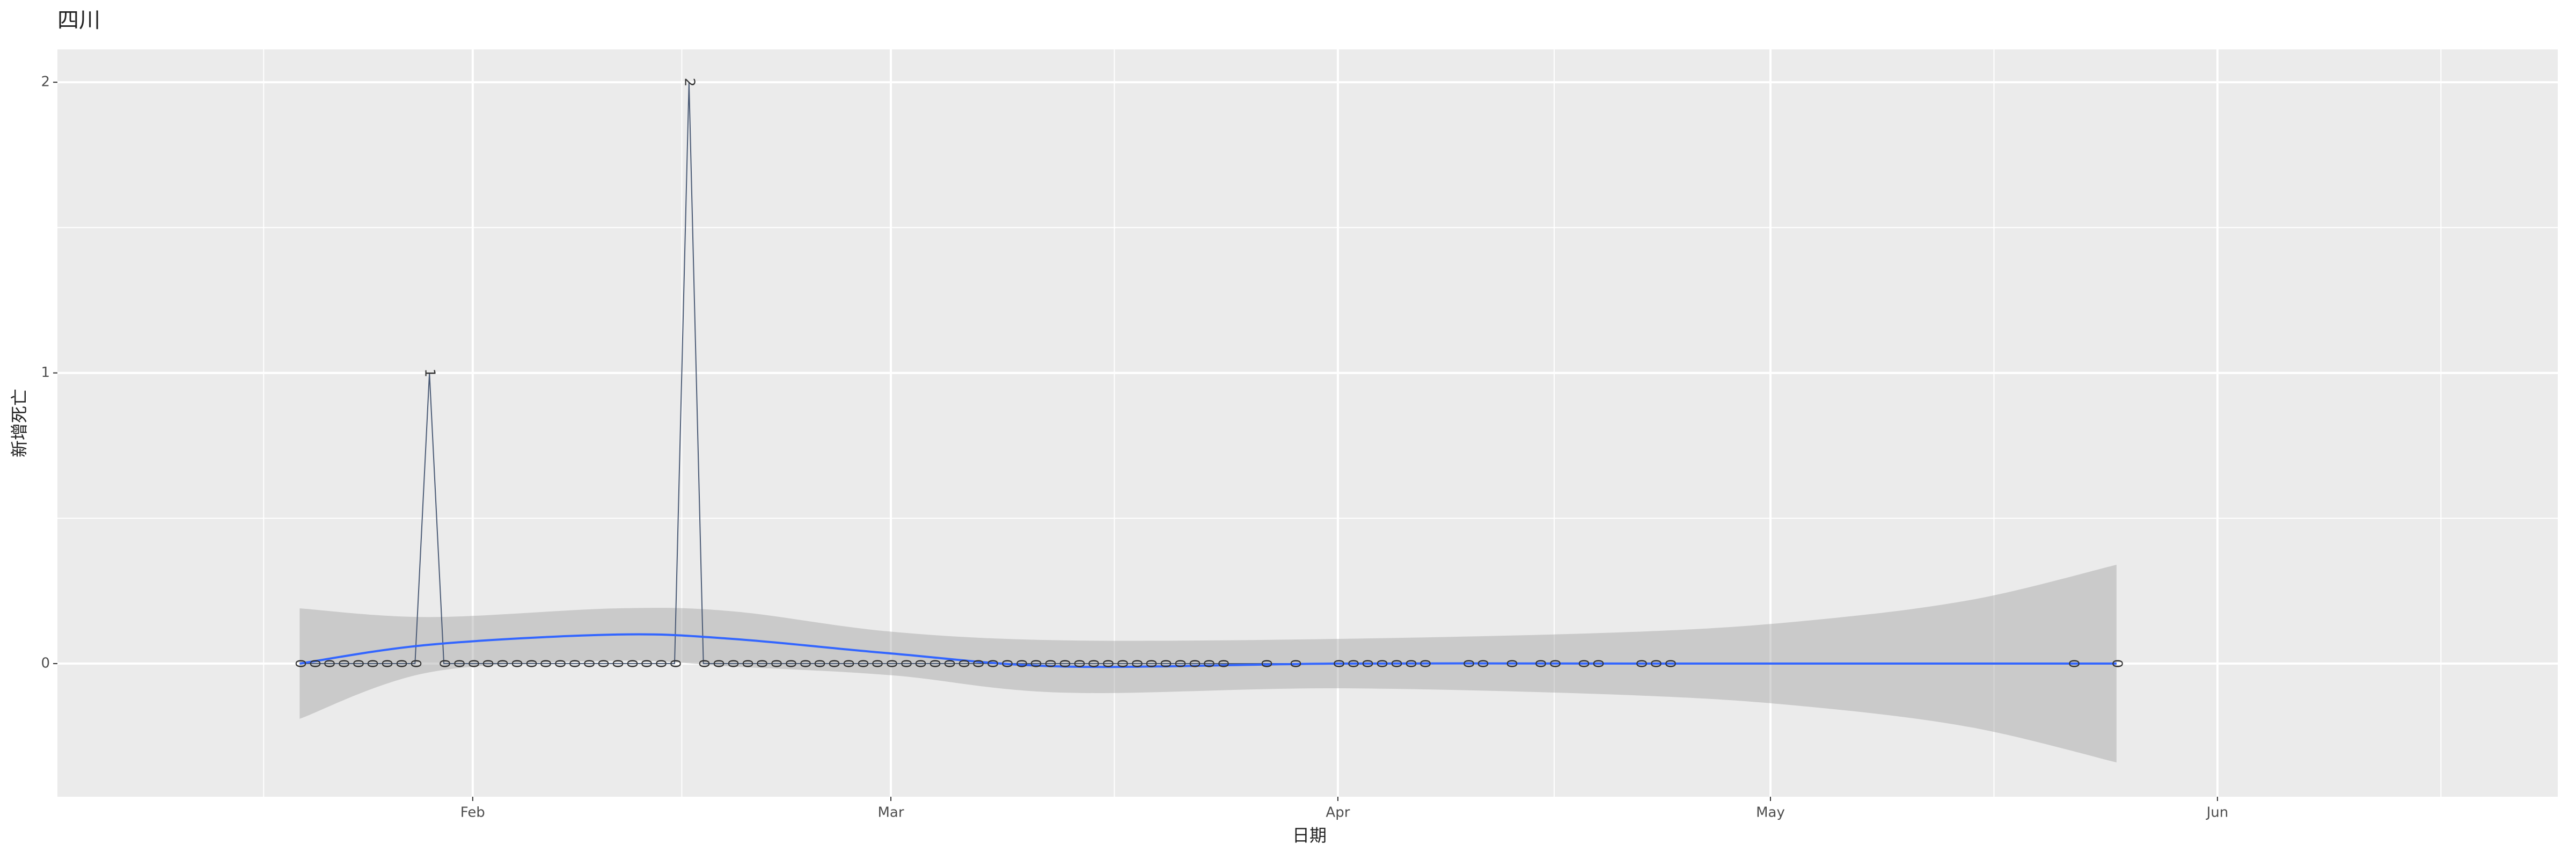 The image size is (2576, 859). Describe the element at coordinates (78, 20) in the screenshot. I see `chart-title: 四川` at that location.